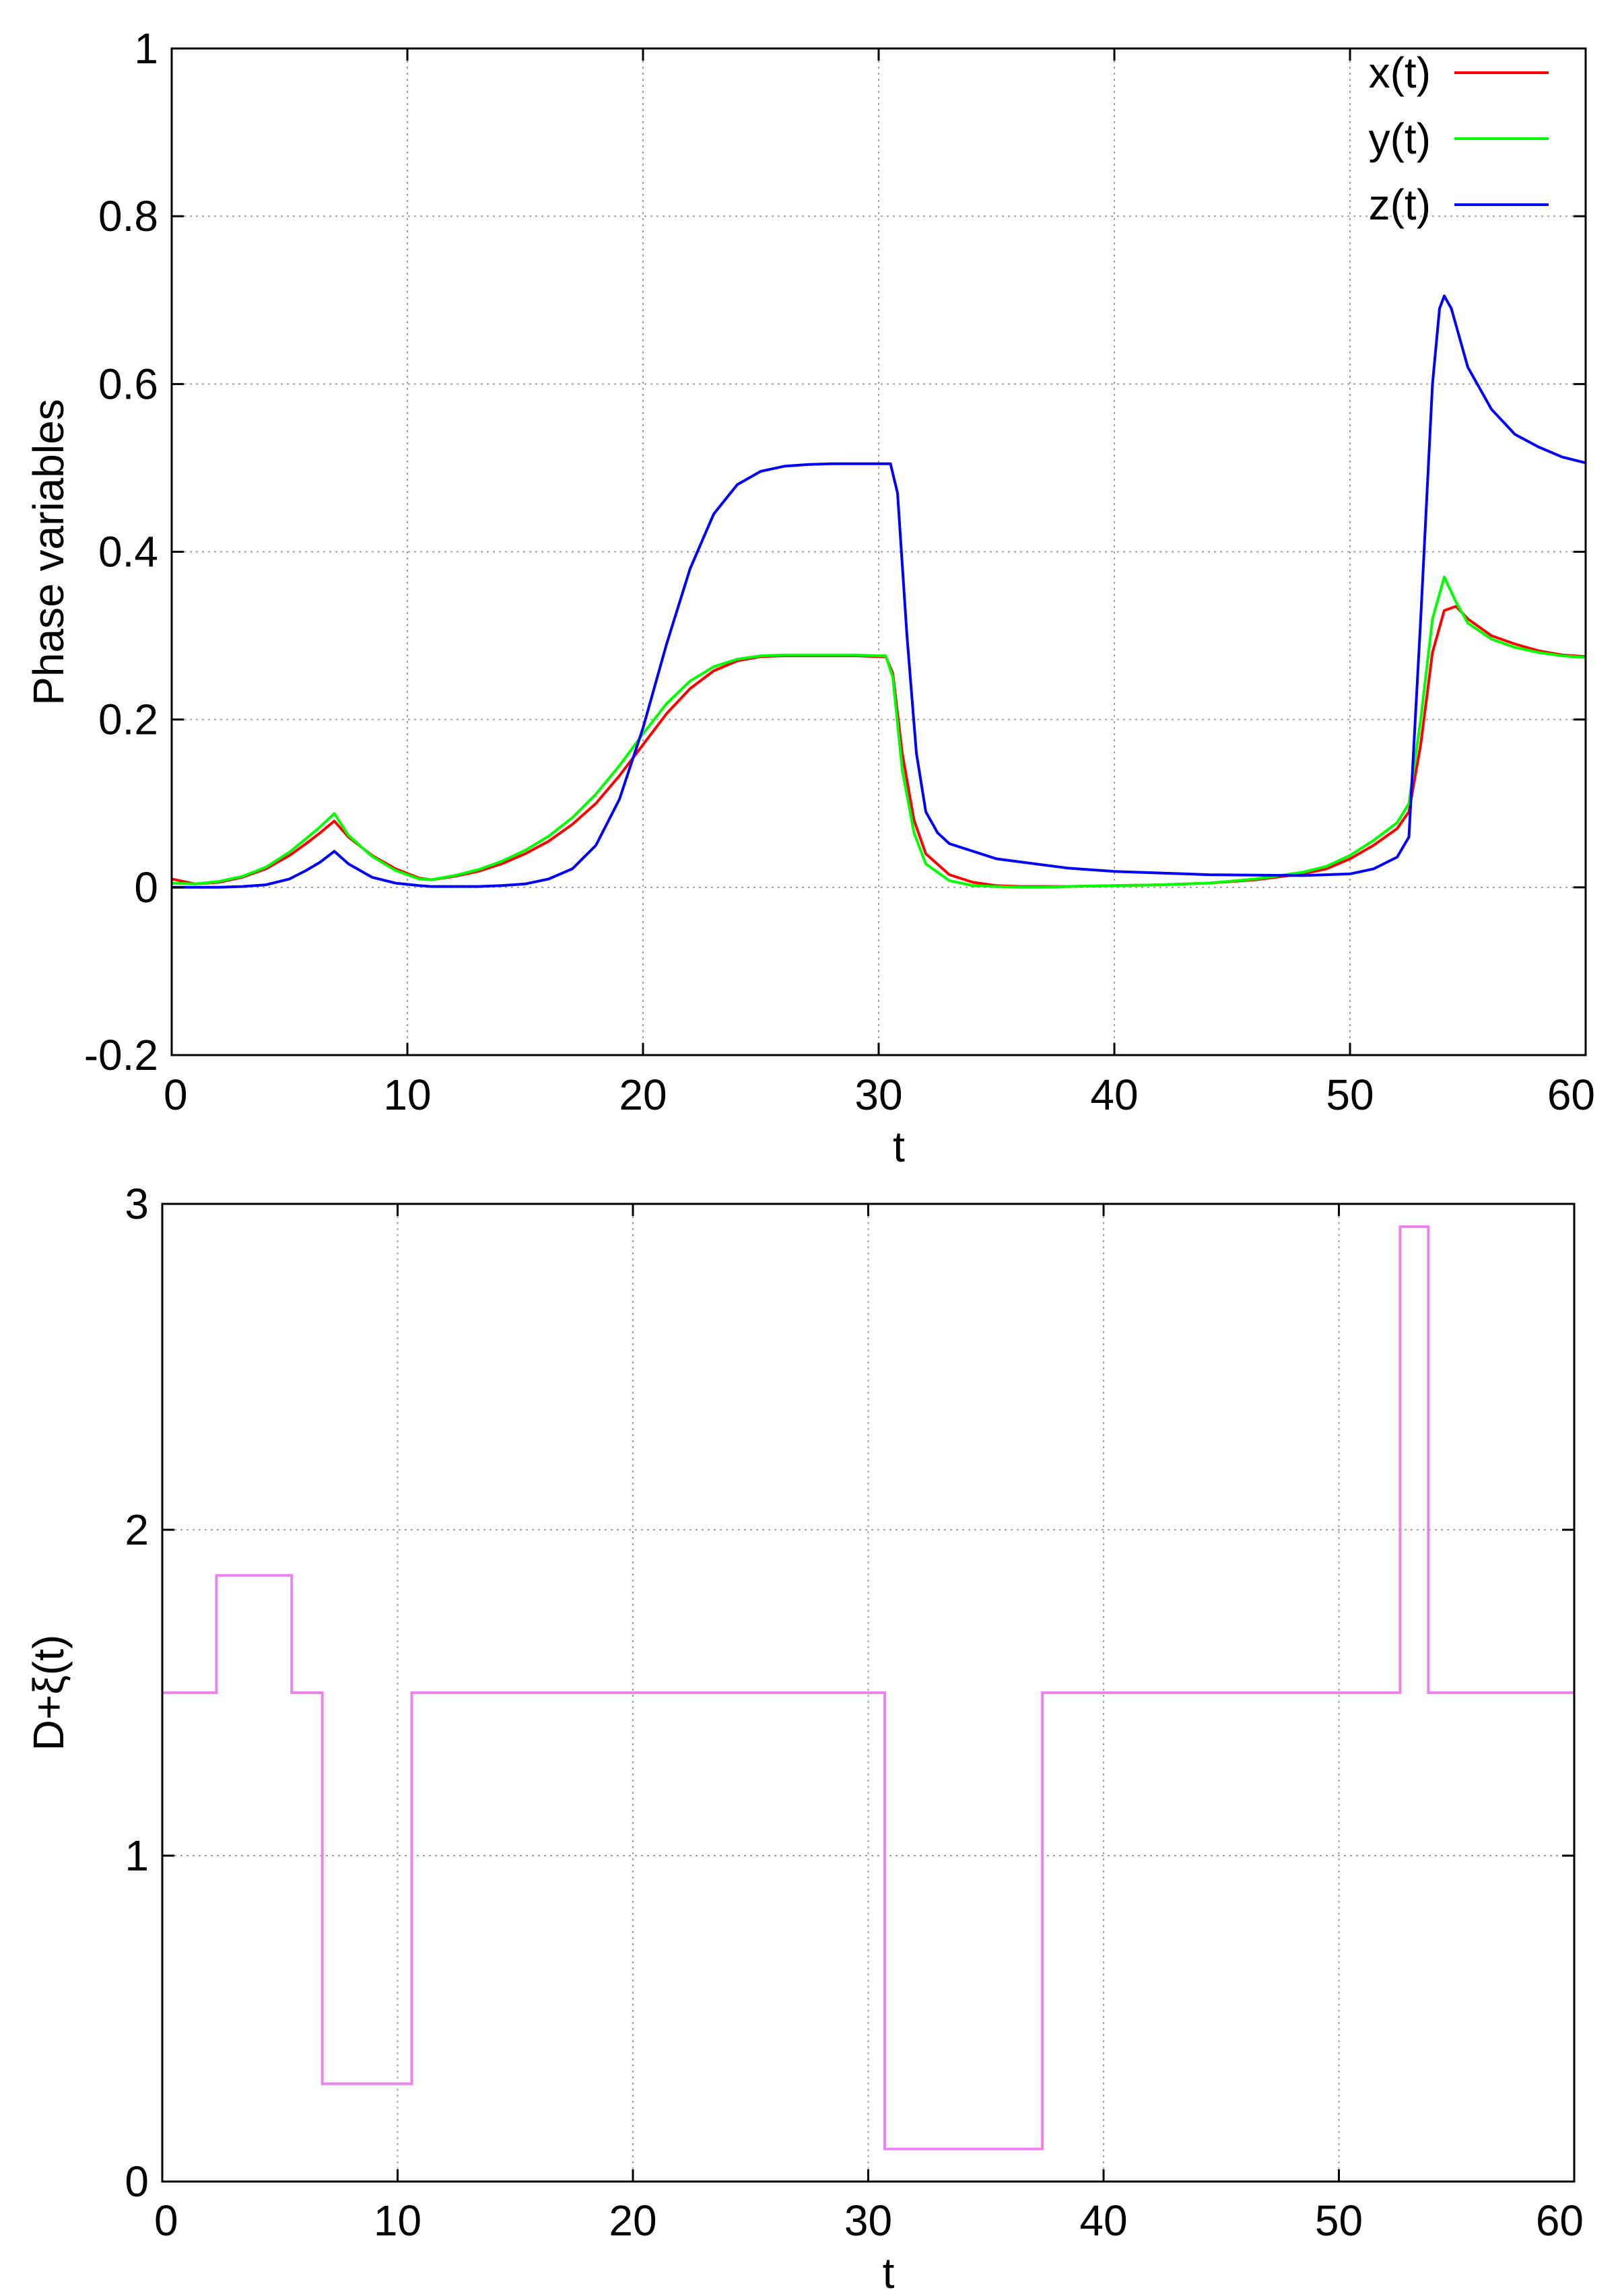 The height and width of the screenshot is (2296, 1620). What do you see at coordinates (48, 1693) in the screenshot?
I see `y-axis-title: D+ξ(t)` at bounding box center [48, 1693].